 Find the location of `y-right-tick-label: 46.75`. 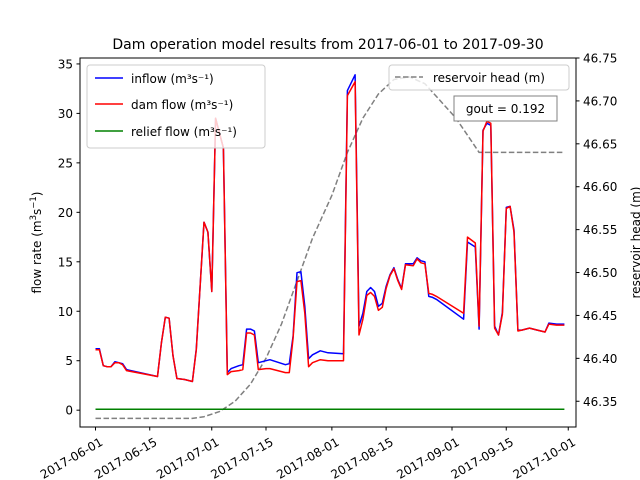

y-right-tick-label: 46.75 is located at coordinates (600, 59).